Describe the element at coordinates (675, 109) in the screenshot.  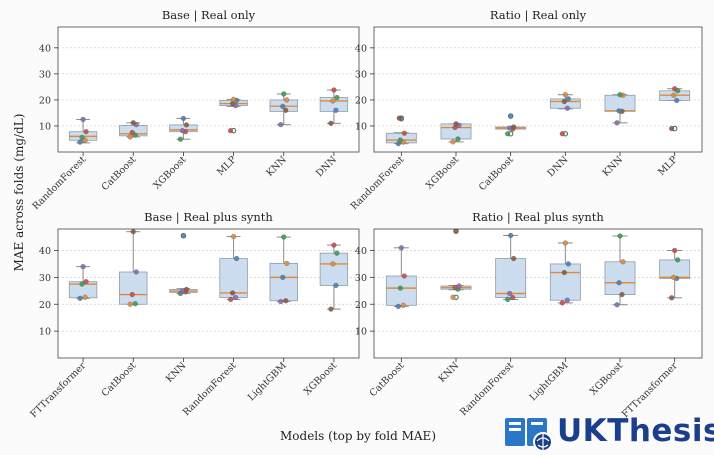
I see `box-MLP` at that location.